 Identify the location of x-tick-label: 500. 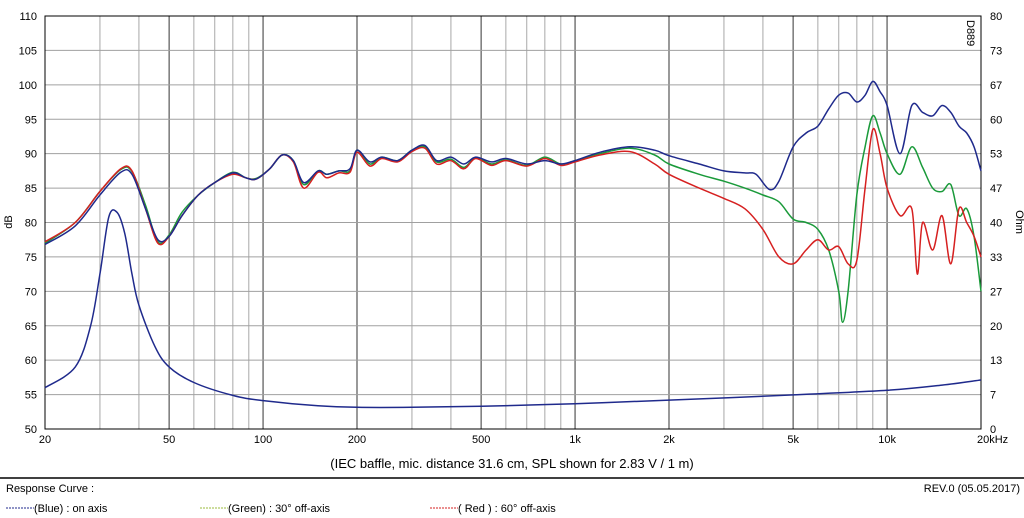
(481, 440).